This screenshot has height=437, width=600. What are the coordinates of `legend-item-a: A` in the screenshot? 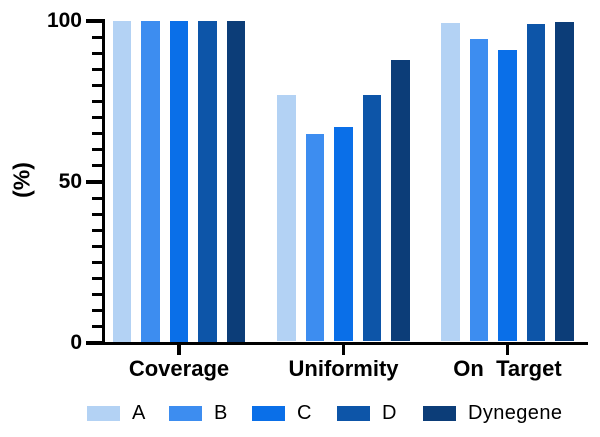 It's located at (116, 413).